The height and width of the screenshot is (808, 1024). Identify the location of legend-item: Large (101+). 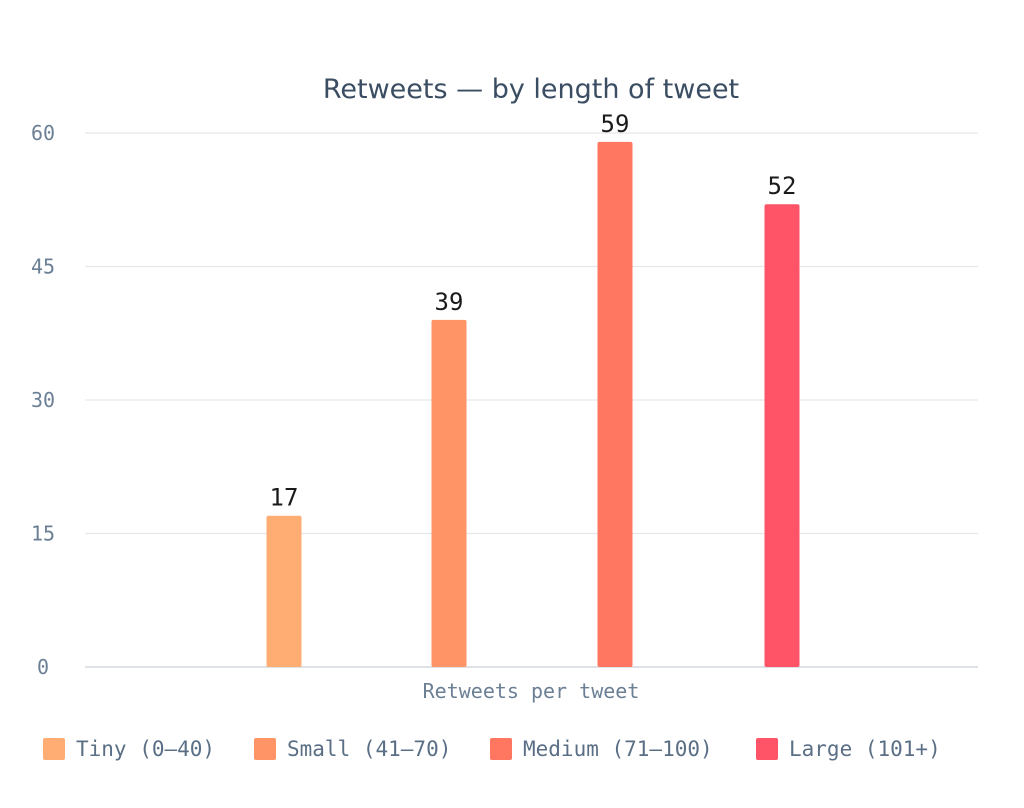
(848, 749).